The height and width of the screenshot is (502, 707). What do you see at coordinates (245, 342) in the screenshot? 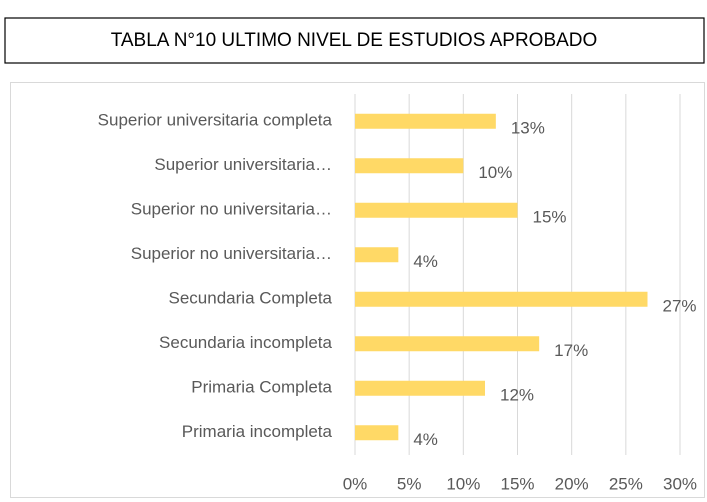
I see `y-tick-label: Secundaria incompleta` at bounding box center [245, 342].